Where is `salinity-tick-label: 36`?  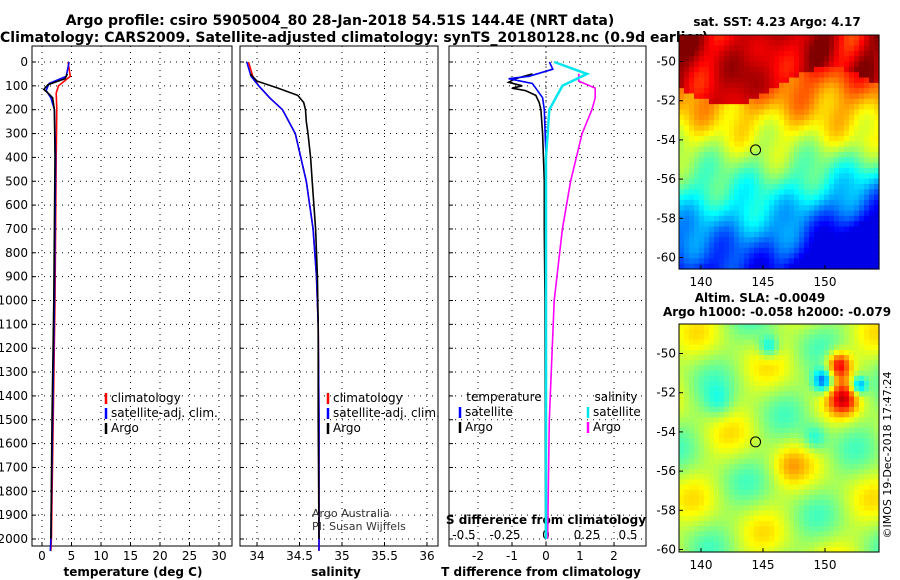 salinity-tick-label: 36 is located at coordinates (426, 556).